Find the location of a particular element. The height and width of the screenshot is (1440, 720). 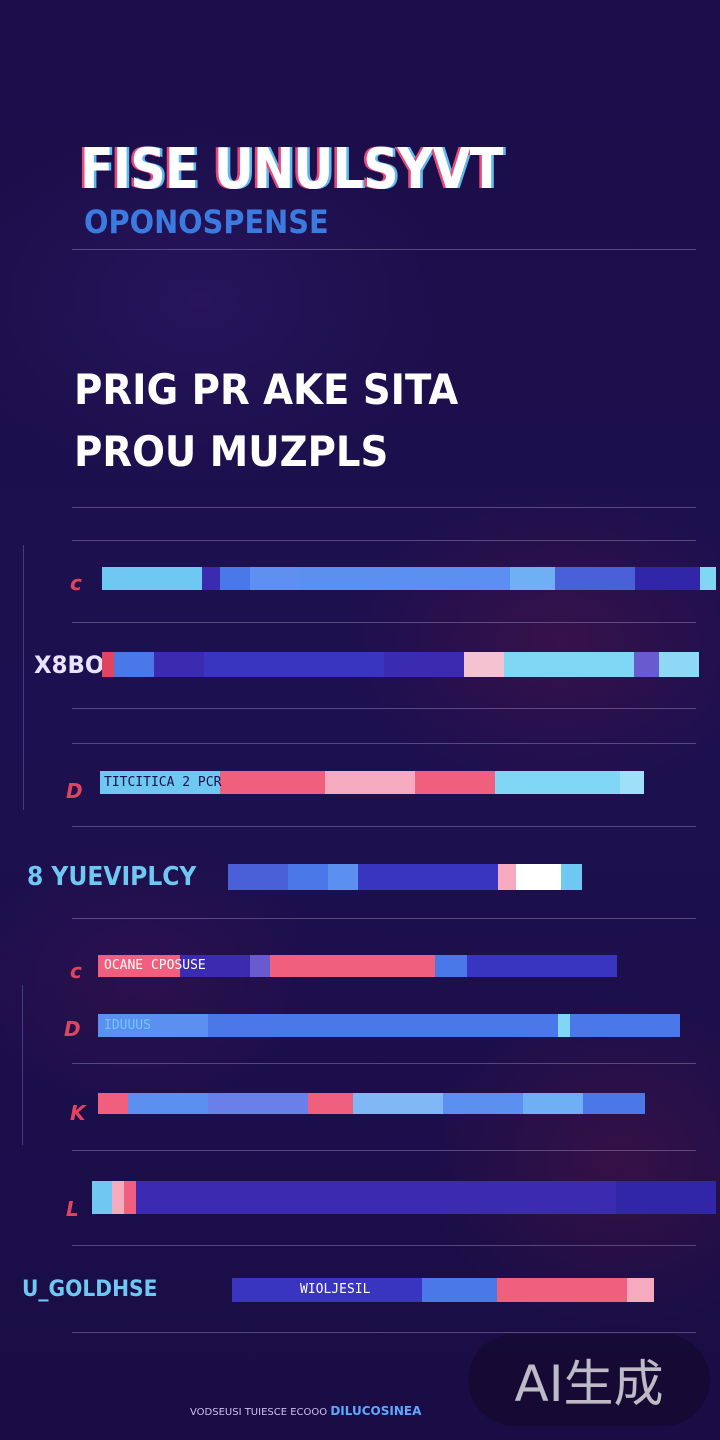

row-label: 8 YUEVIPLCY is located at coordinates (112, 877).